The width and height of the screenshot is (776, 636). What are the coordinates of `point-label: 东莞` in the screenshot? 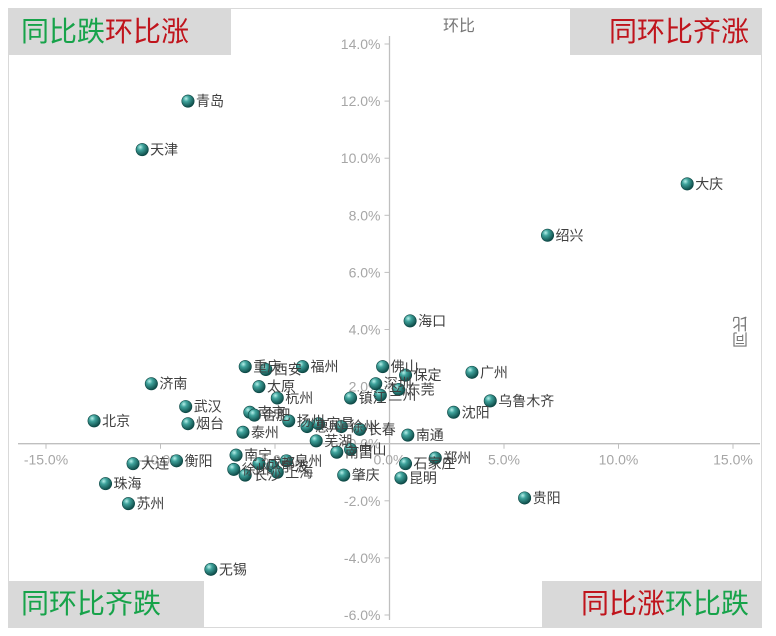 It's located at (421, 390).